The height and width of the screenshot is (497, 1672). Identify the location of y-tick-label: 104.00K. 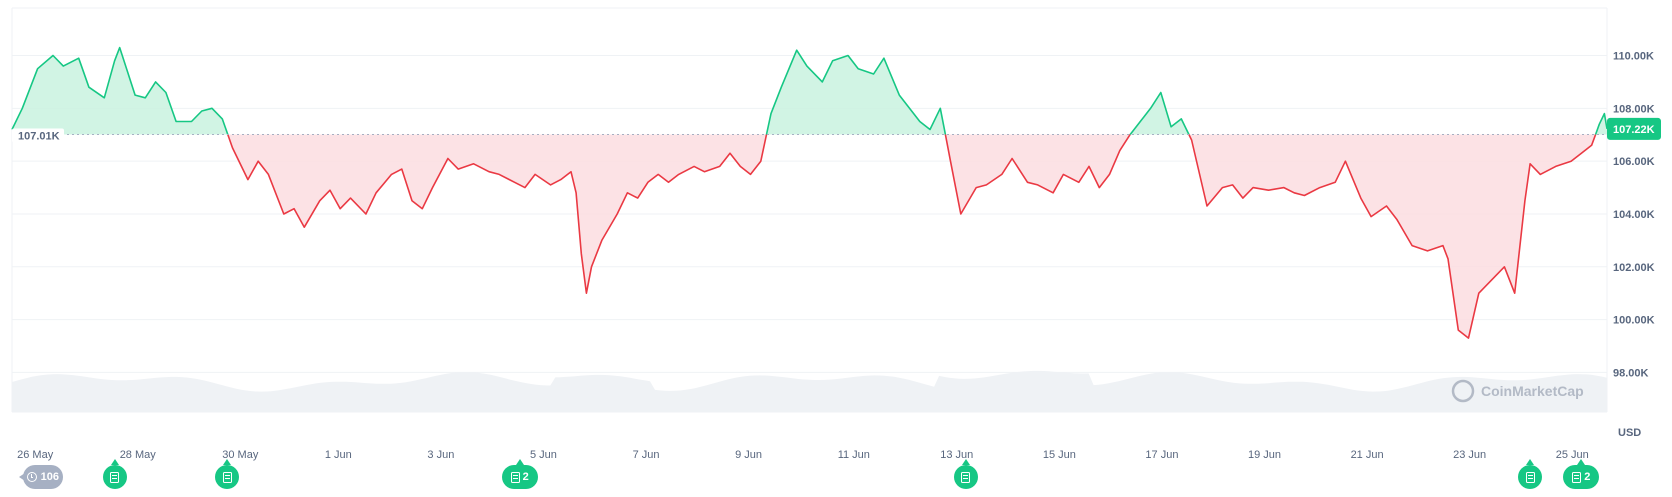
(1634, 215).